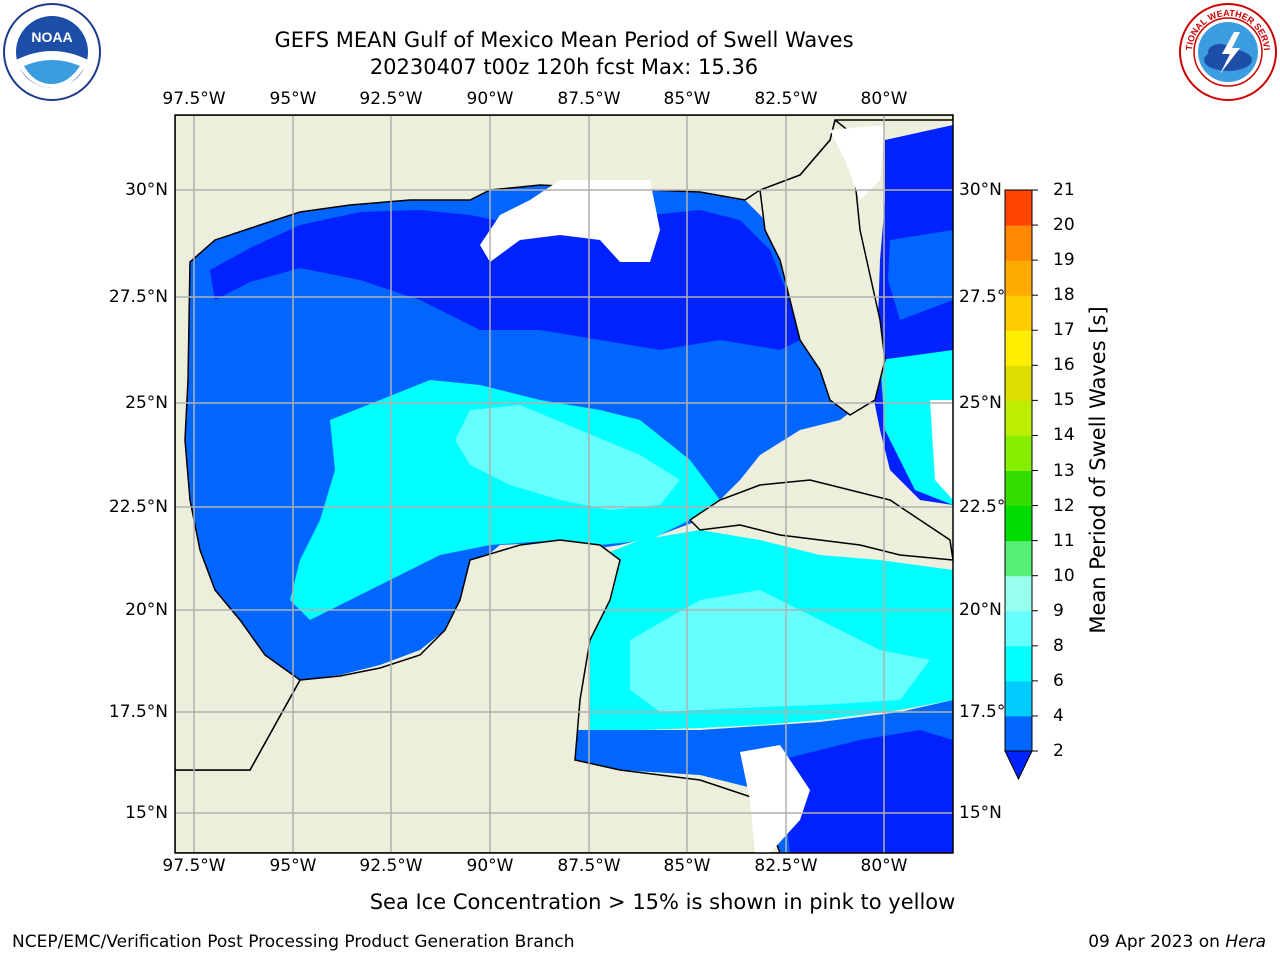 This screenshot has width=1280, height=960. Describe the element at coordinates (1064, 365) in the screenshot. I see `colorbar-tick-label: 16` at that location.